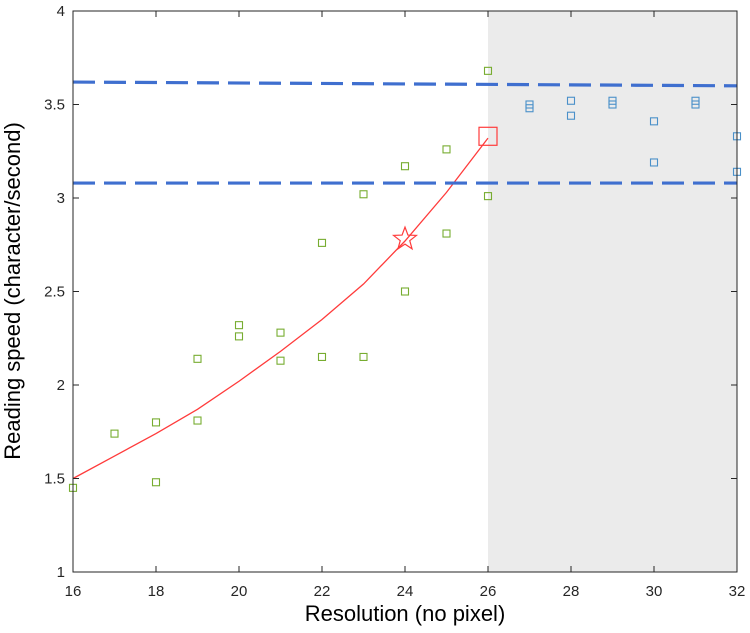  What do you see at coordinates (239, 591) in the screenshot?
I see `x-tick-label-20: 20` at bounding box center [239, 591].